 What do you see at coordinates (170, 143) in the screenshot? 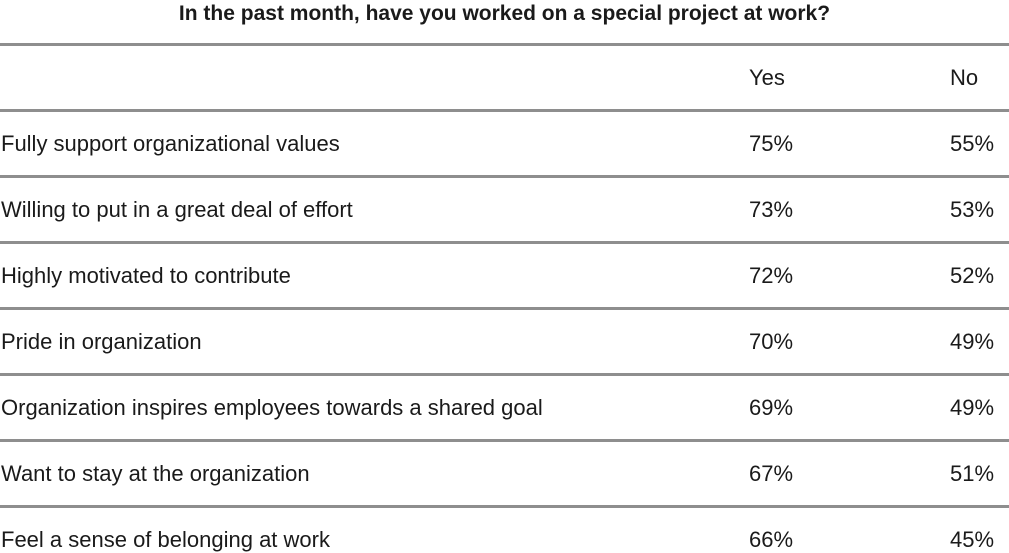
I see `row-label: Fully support organizational values` at bounding box center [170, 143].